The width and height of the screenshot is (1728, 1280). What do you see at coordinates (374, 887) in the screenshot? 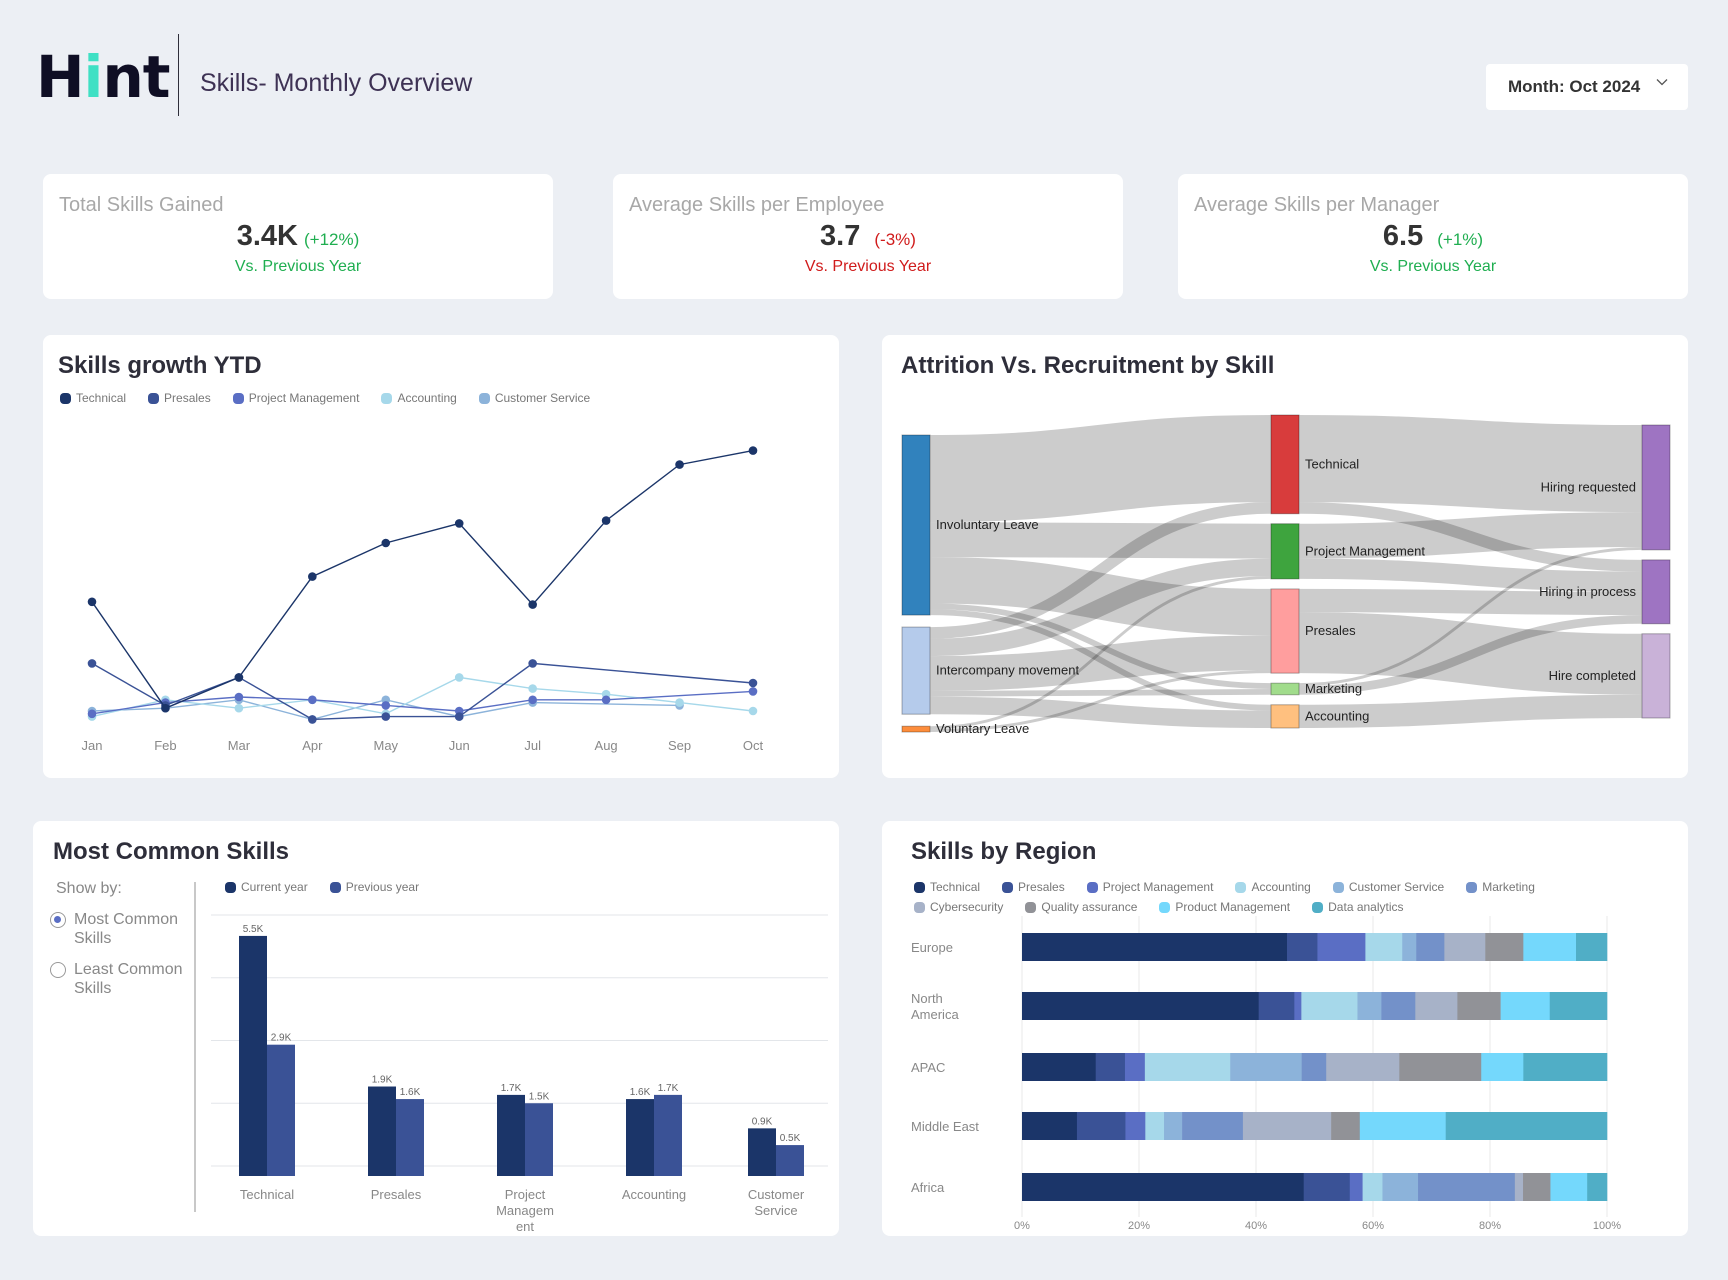
I see `legend-item: Previous year` at bounding box center [374, 887].